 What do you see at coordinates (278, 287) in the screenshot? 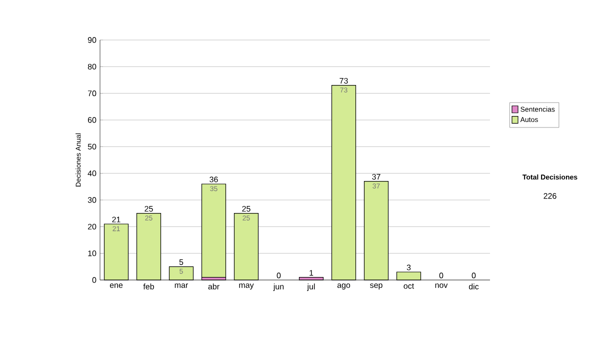
I see `x-tick-label: jun` at bounding box center [278, 287].